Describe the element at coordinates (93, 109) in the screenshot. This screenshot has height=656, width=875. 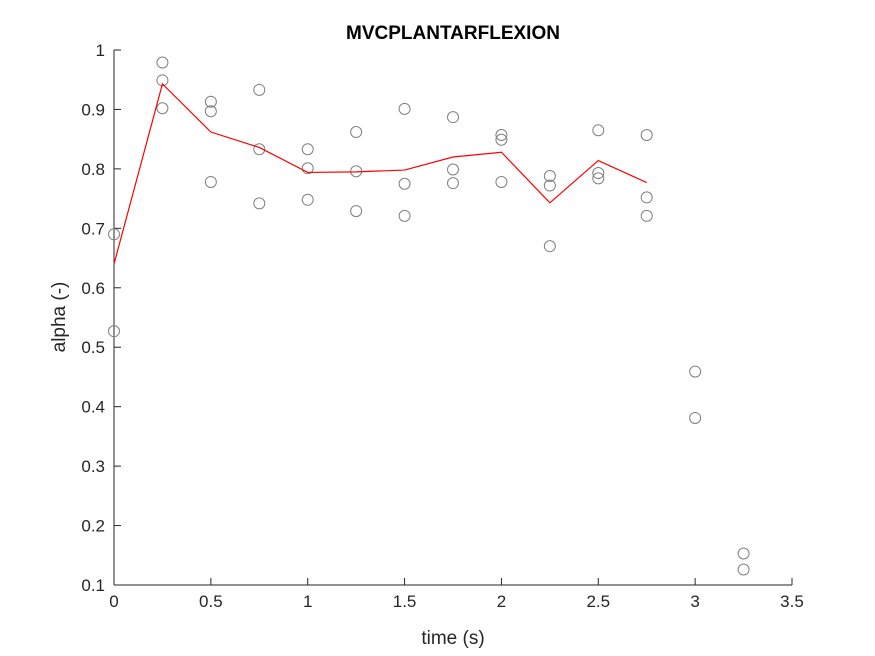
I see `y-tick-label: 0.9` at that location.